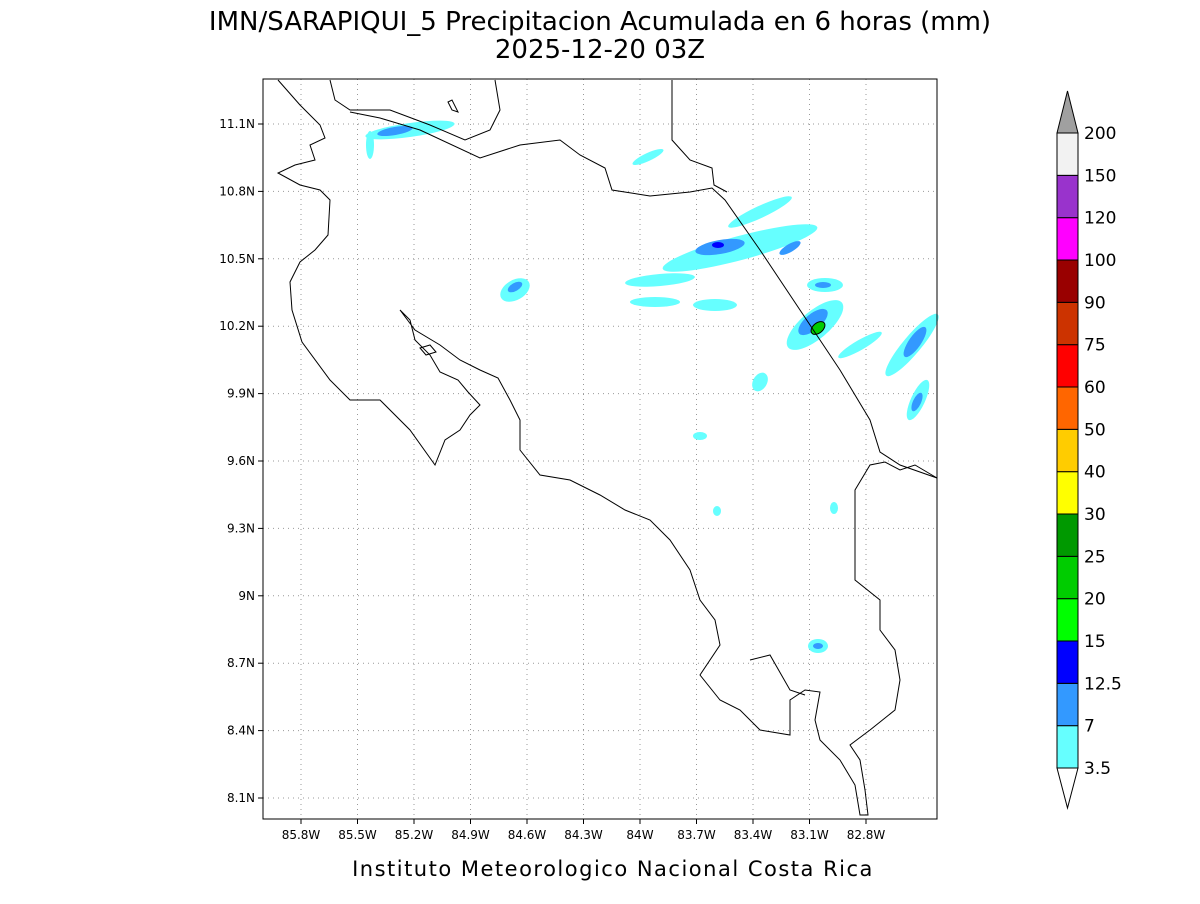 The image size is (1200, 904). Describe the element at coordinates (1095, 388) in the screenshot. I see `colorbar-label: 60` at that location.